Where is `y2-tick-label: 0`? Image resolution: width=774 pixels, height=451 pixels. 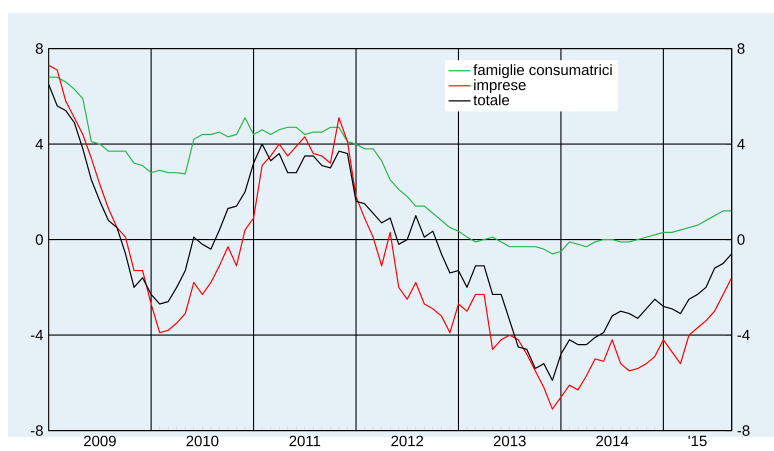
y2-tick-label: 0 is located at coordinates (741, 239).